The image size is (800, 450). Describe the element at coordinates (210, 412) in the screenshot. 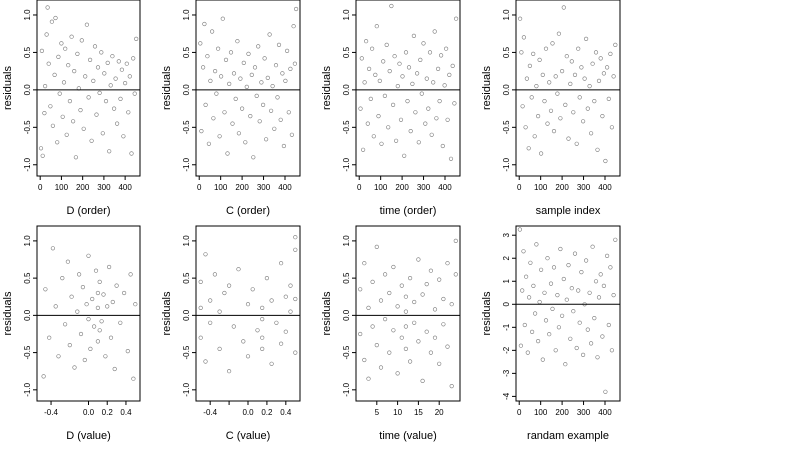

I see `x-tick-label: -0.4` at that location.